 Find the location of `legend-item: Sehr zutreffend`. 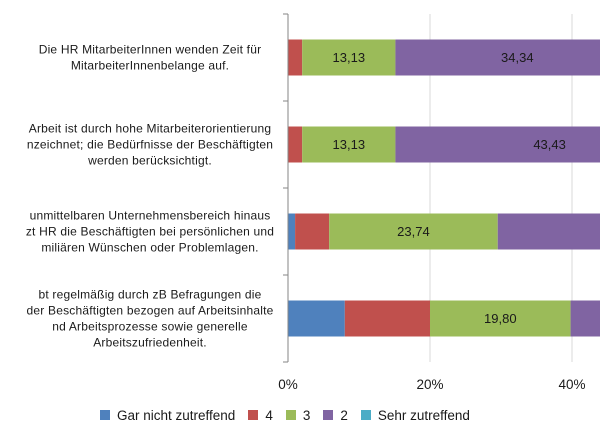

legend-item: Sehr zutreffend is located at coordinates (415, 415).